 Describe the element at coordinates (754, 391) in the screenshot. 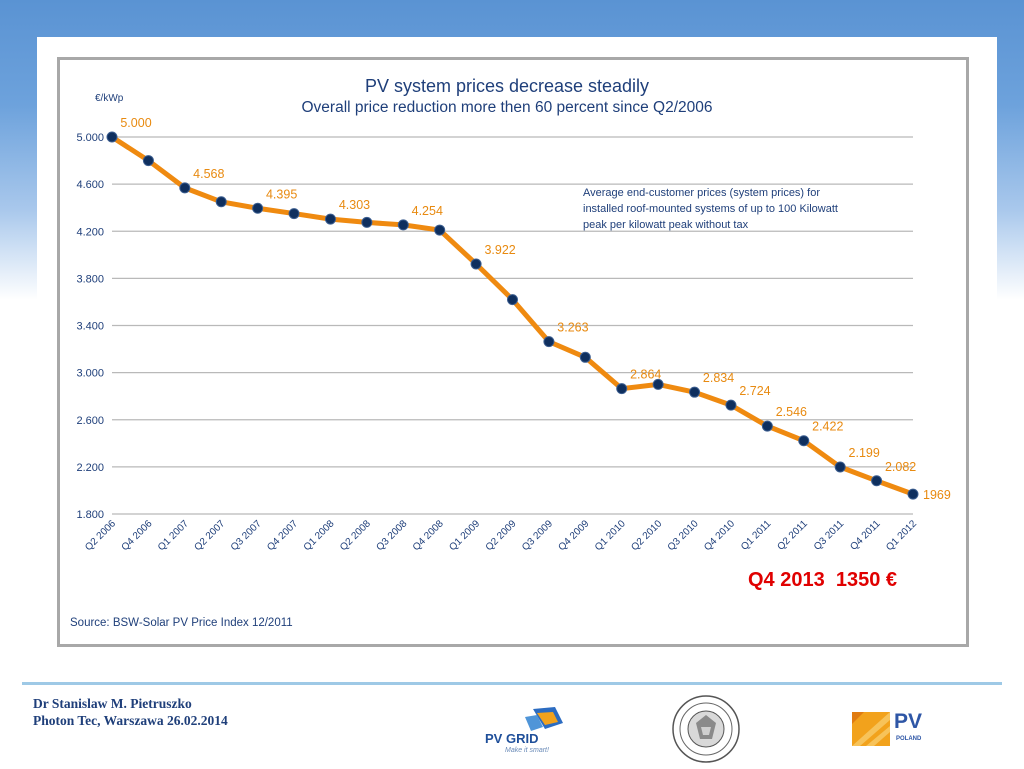

I see `data-label: 2.724` at that location.